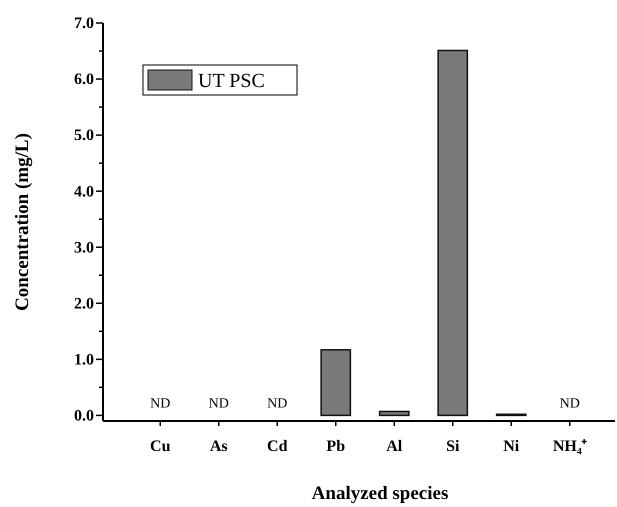  What do you see at coordinates (84, 135) in the screenshot?
I see `y-tick-label: 5.0` at bounding box center [84, 135].